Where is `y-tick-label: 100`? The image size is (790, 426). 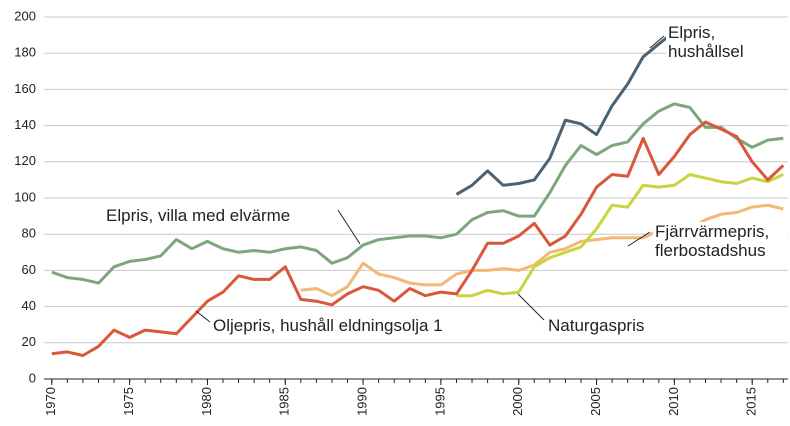
y-tick-label: 100 is located at coordinates (25, 196).